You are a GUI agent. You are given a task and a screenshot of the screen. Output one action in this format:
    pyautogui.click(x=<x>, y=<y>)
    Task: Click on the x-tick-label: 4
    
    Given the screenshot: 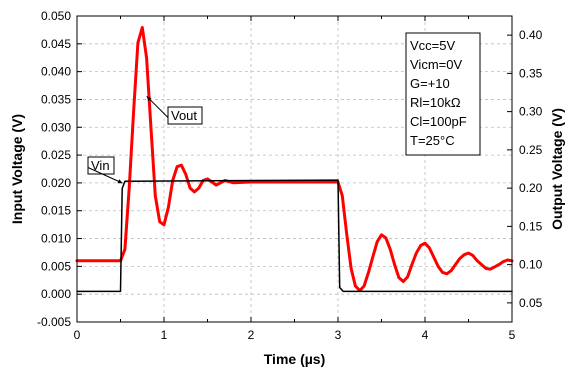 What is the action you would take?
    pyautogui.click(x=425, y=335)
    